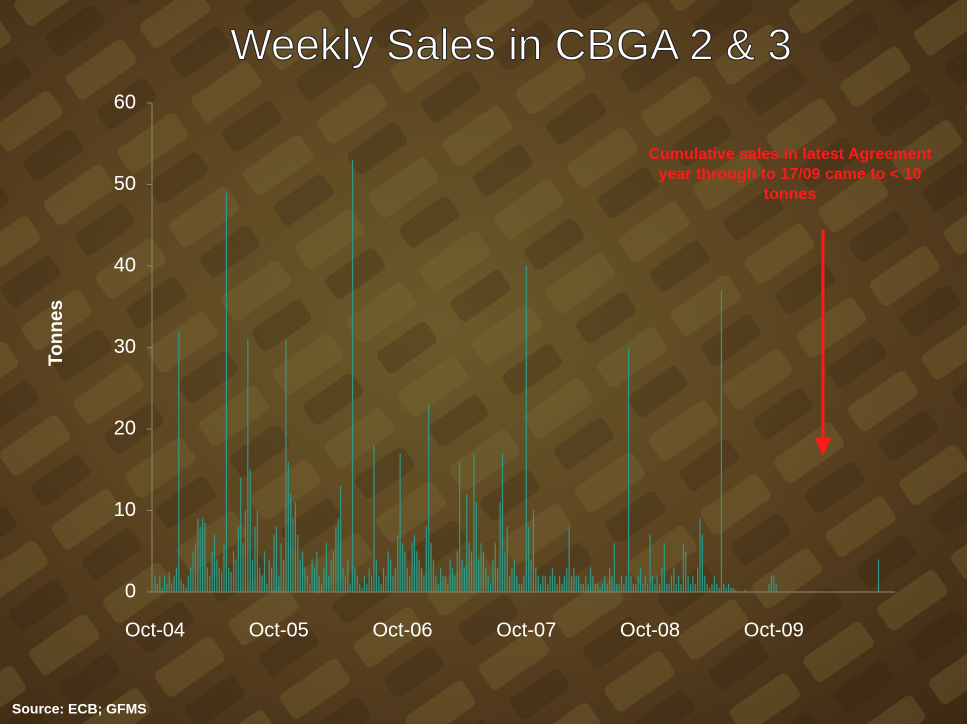 The width and height of the screenshot is (967, 724). I want to click on y-tick-label: 0, so click(130, 591).